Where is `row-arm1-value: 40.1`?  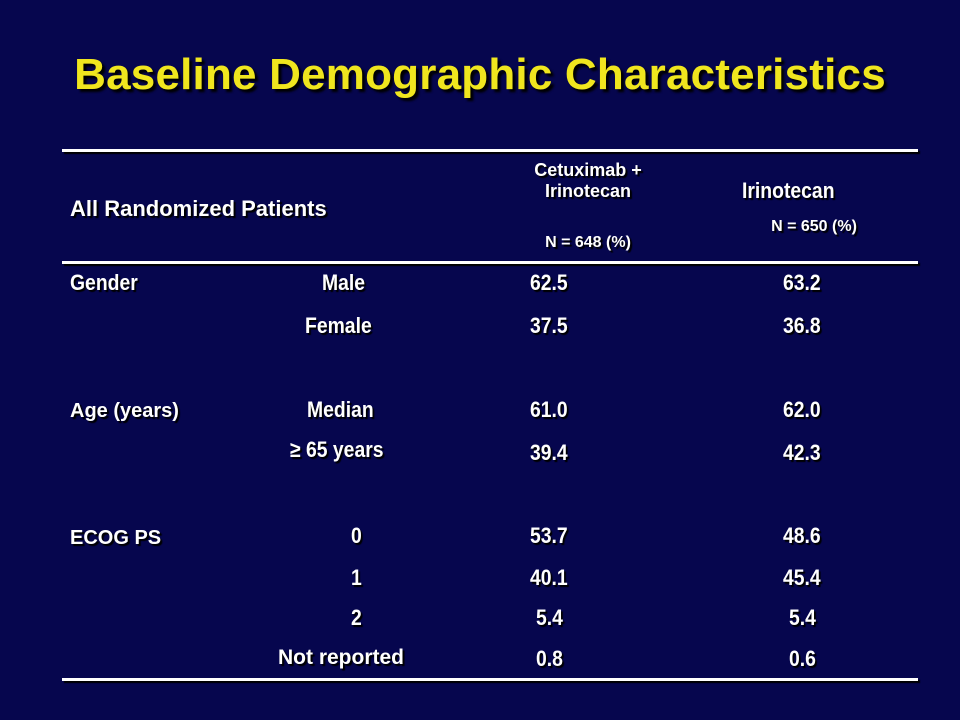
row-arm1-value: 40.1 is located at coordinates (549, 577).